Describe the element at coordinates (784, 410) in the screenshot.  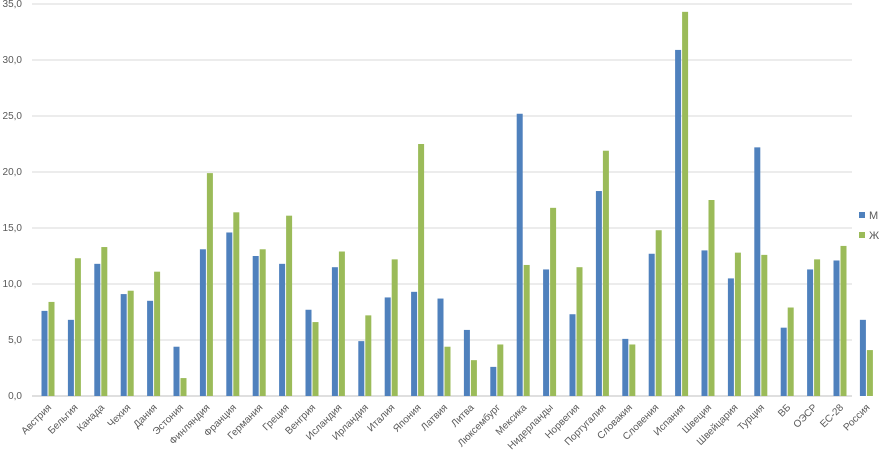
I see `x-category-label: ВБ` at that location.